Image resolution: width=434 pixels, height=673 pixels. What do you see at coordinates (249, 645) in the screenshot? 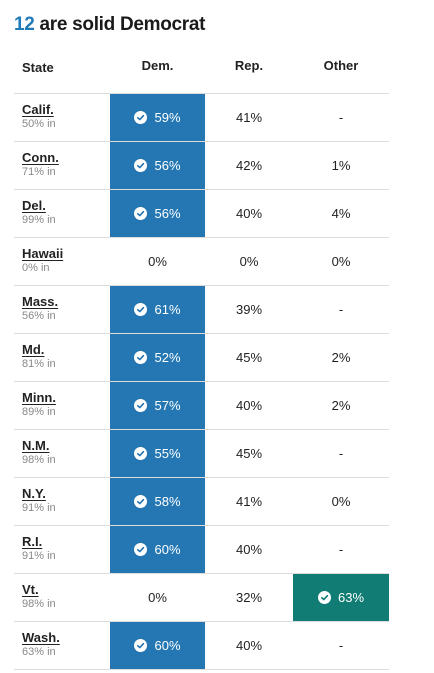
I see `rep-percent: 40%` at bounding box center [249, 645].